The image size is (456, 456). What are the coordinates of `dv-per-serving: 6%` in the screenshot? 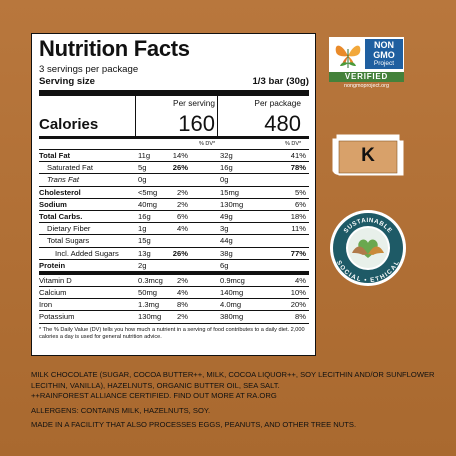 It's located at (182, 216).